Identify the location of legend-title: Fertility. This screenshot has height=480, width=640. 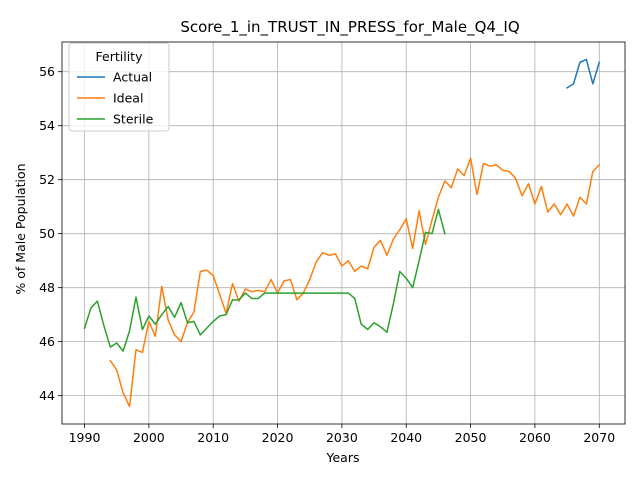
(120, 56).